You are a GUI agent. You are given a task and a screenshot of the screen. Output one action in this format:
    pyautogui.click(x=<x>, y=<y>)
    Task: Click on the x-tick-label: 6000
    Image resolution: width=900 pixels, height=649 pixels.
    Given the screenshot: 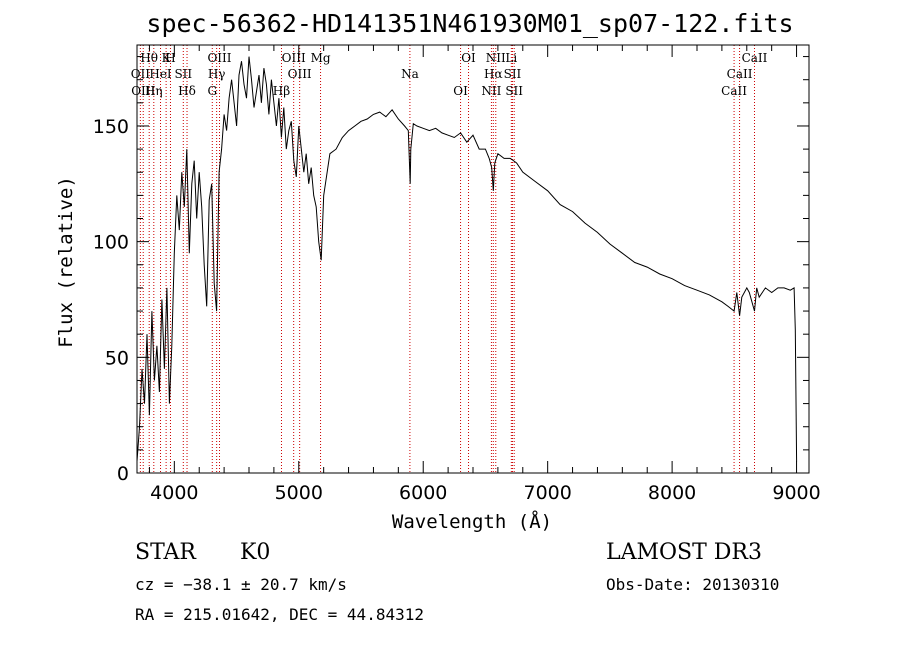 What is the action you would take?
    pyautogui.click(x=423, y=493)
    